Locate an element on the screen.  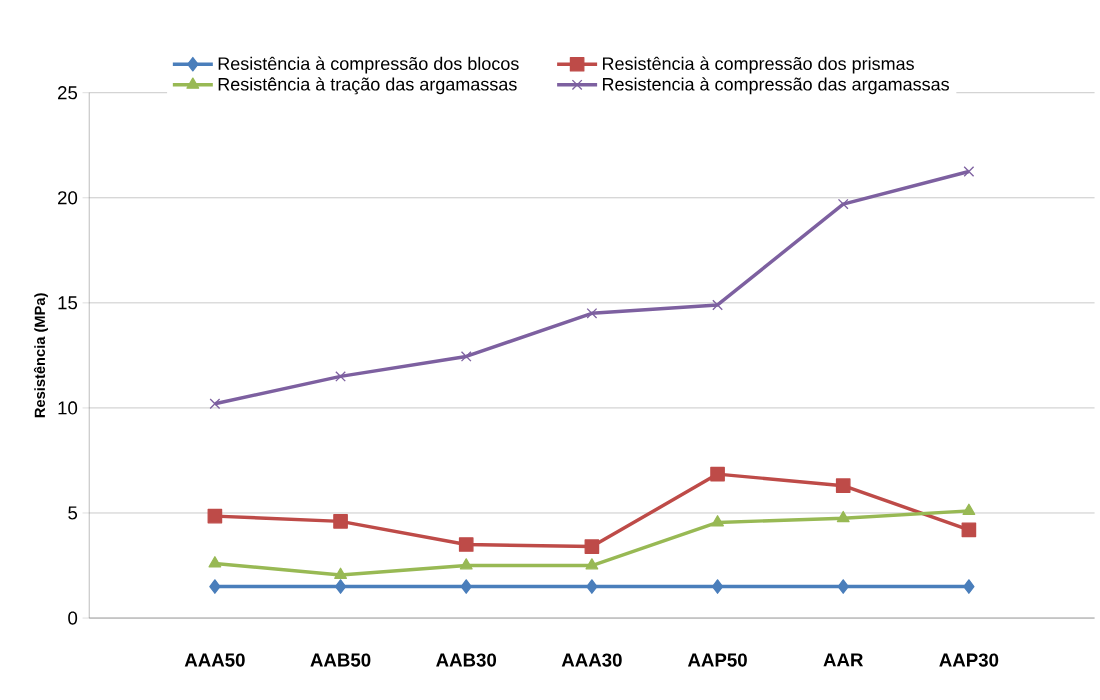
x-tick-label: AAB30 is located at coordinates (466, 660).